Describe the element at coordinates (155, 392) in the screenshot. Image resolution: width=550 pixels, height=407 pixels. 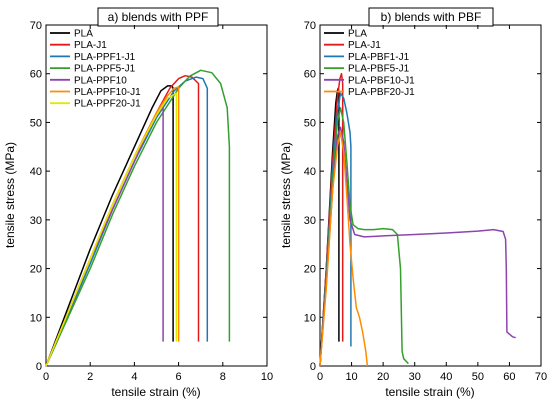
I see `x-axis-label-a: tensile strain (%)` at that location.